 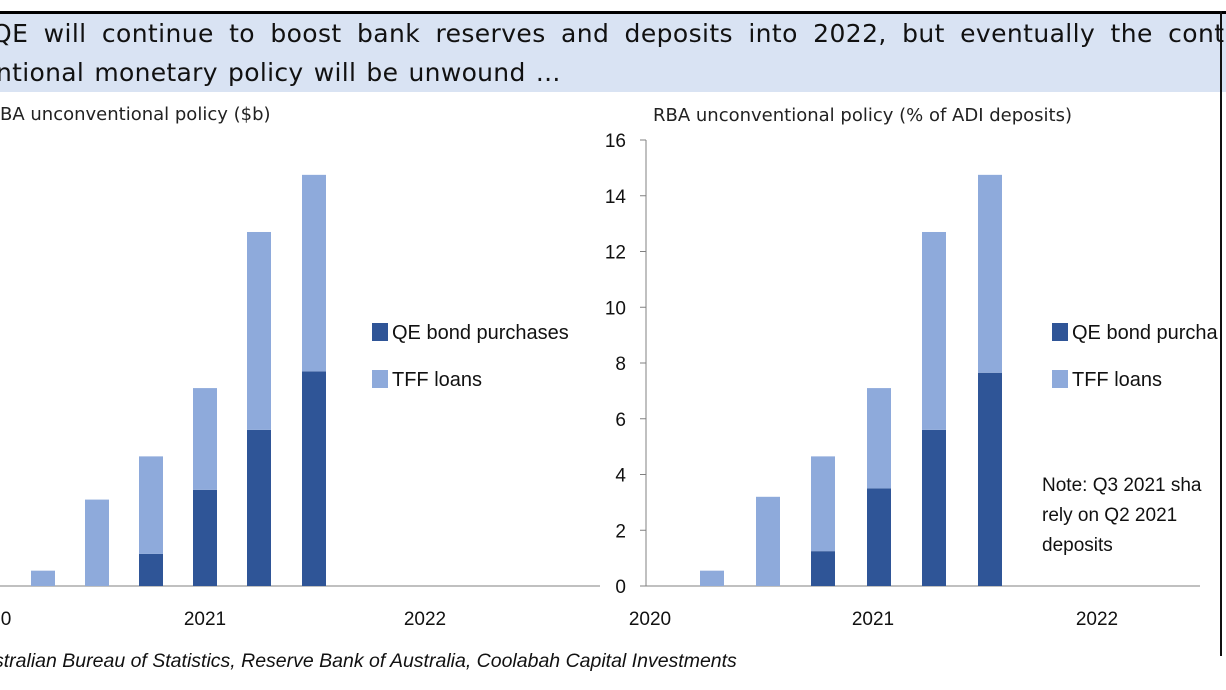 I want to click on y-tick-label: 2, so click(x=620, y=531).